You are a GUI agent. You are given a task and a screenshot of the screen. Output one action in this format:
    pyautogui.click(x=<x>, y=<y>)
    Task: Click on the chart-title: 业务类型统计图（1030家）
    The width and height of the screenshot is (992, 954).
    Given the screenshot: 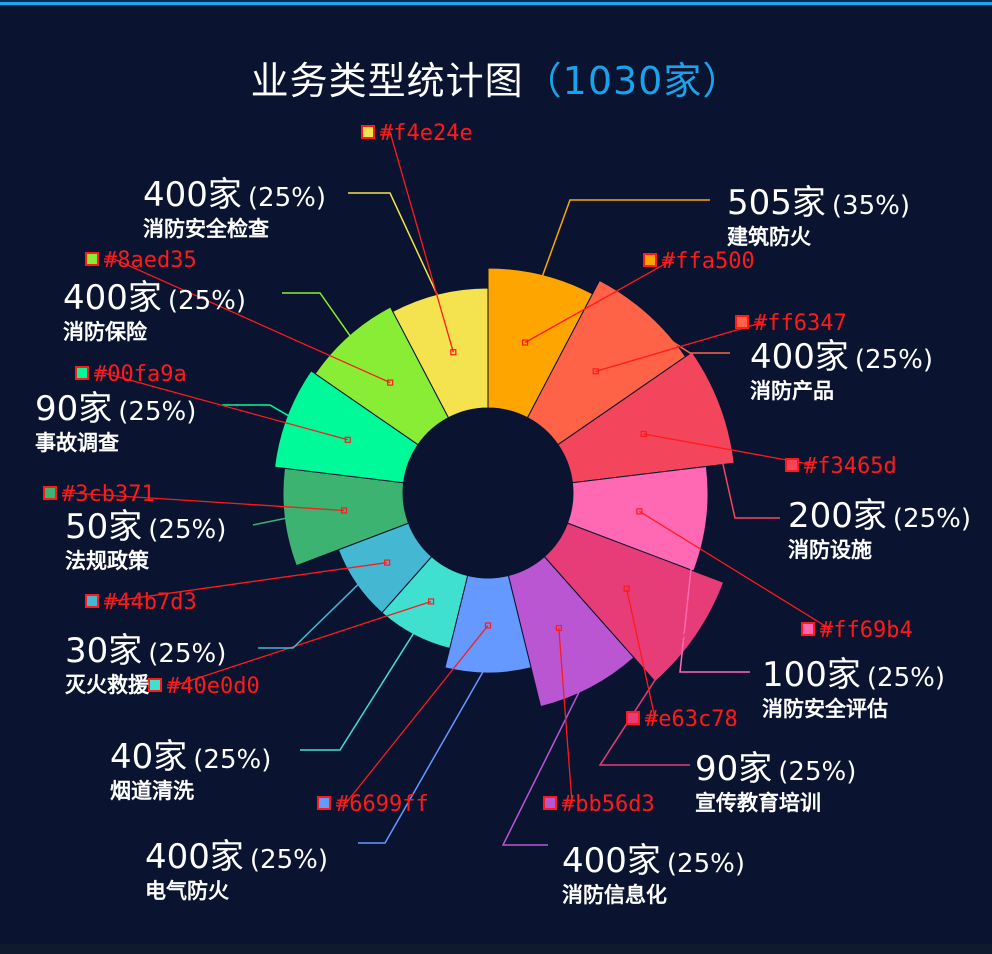 What is the action you would take?
    pyautogui.click(x=496, y=77)
    